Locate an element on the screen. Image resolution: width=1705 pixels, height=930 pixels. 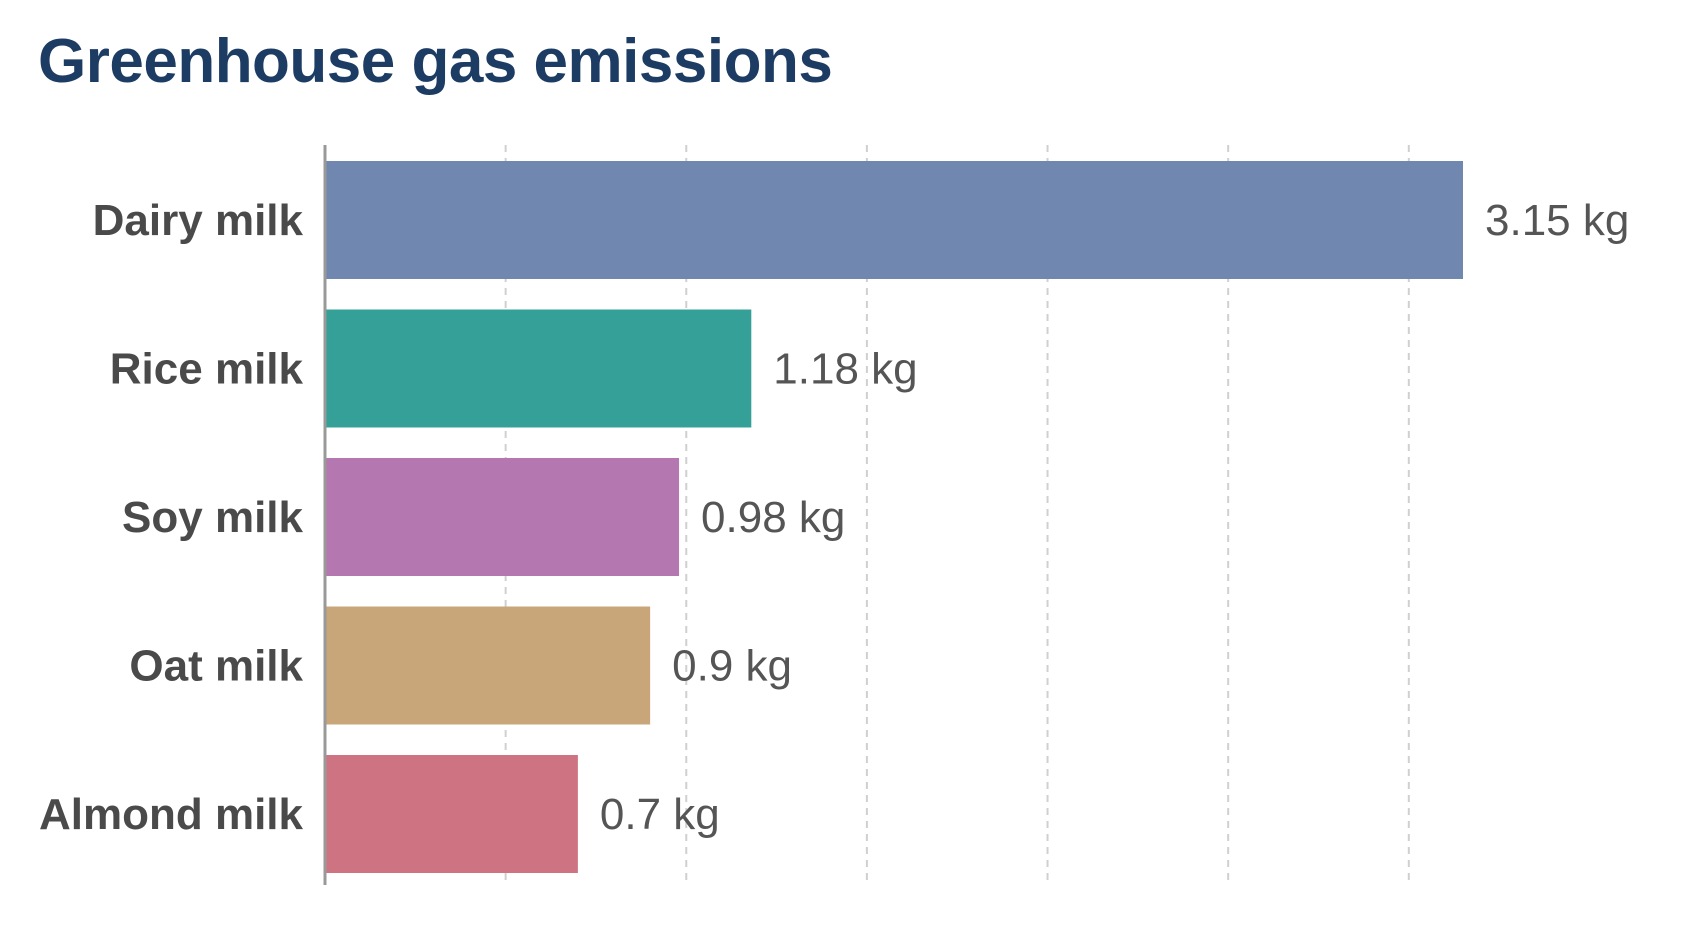
value-label: 0.7 kg is located at coordinates (660, 814).